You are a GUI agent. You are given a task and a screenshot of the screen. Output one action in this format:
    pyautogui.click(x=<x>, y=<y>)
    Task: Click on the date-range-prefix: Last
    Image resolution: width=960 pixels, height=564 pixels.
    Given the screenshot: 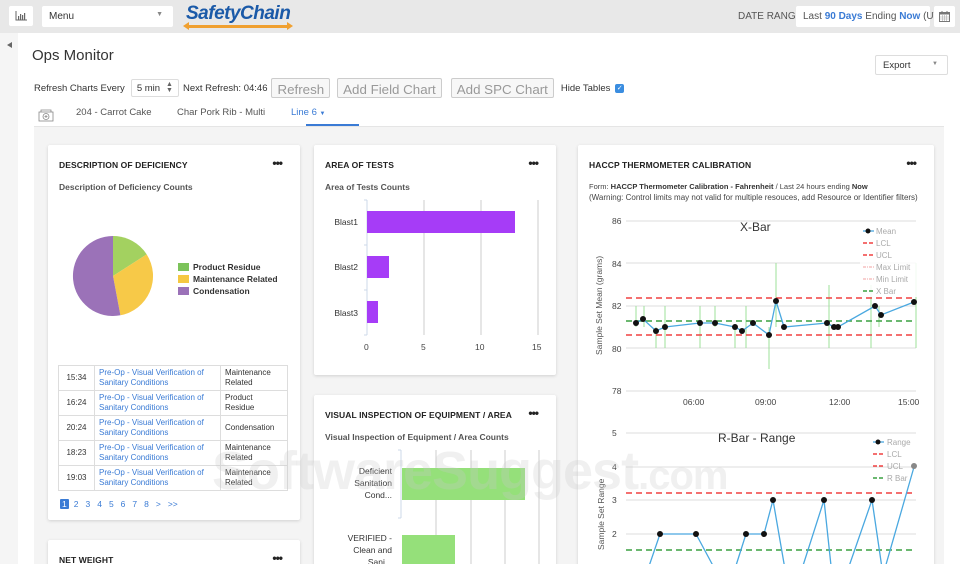 What is the action you would take?
    pyautogui.click(x=814, y=16)
    